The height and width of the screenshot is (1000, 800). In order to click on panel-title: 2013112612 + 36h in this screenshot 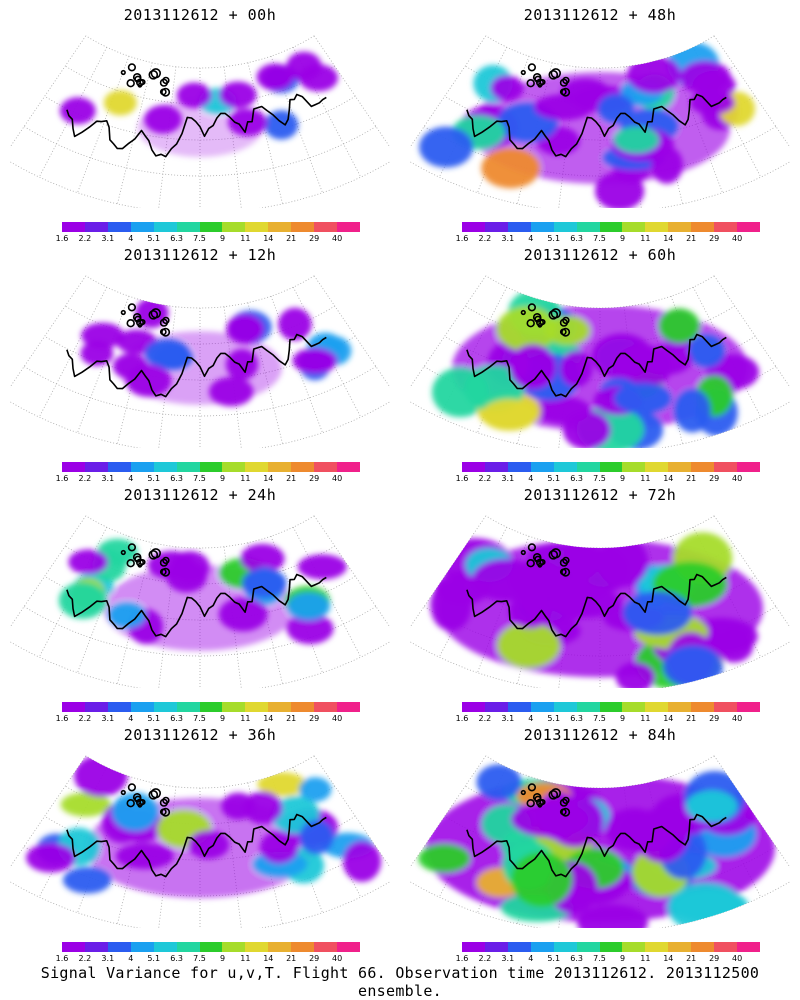, I will do `click(200, 735)`.